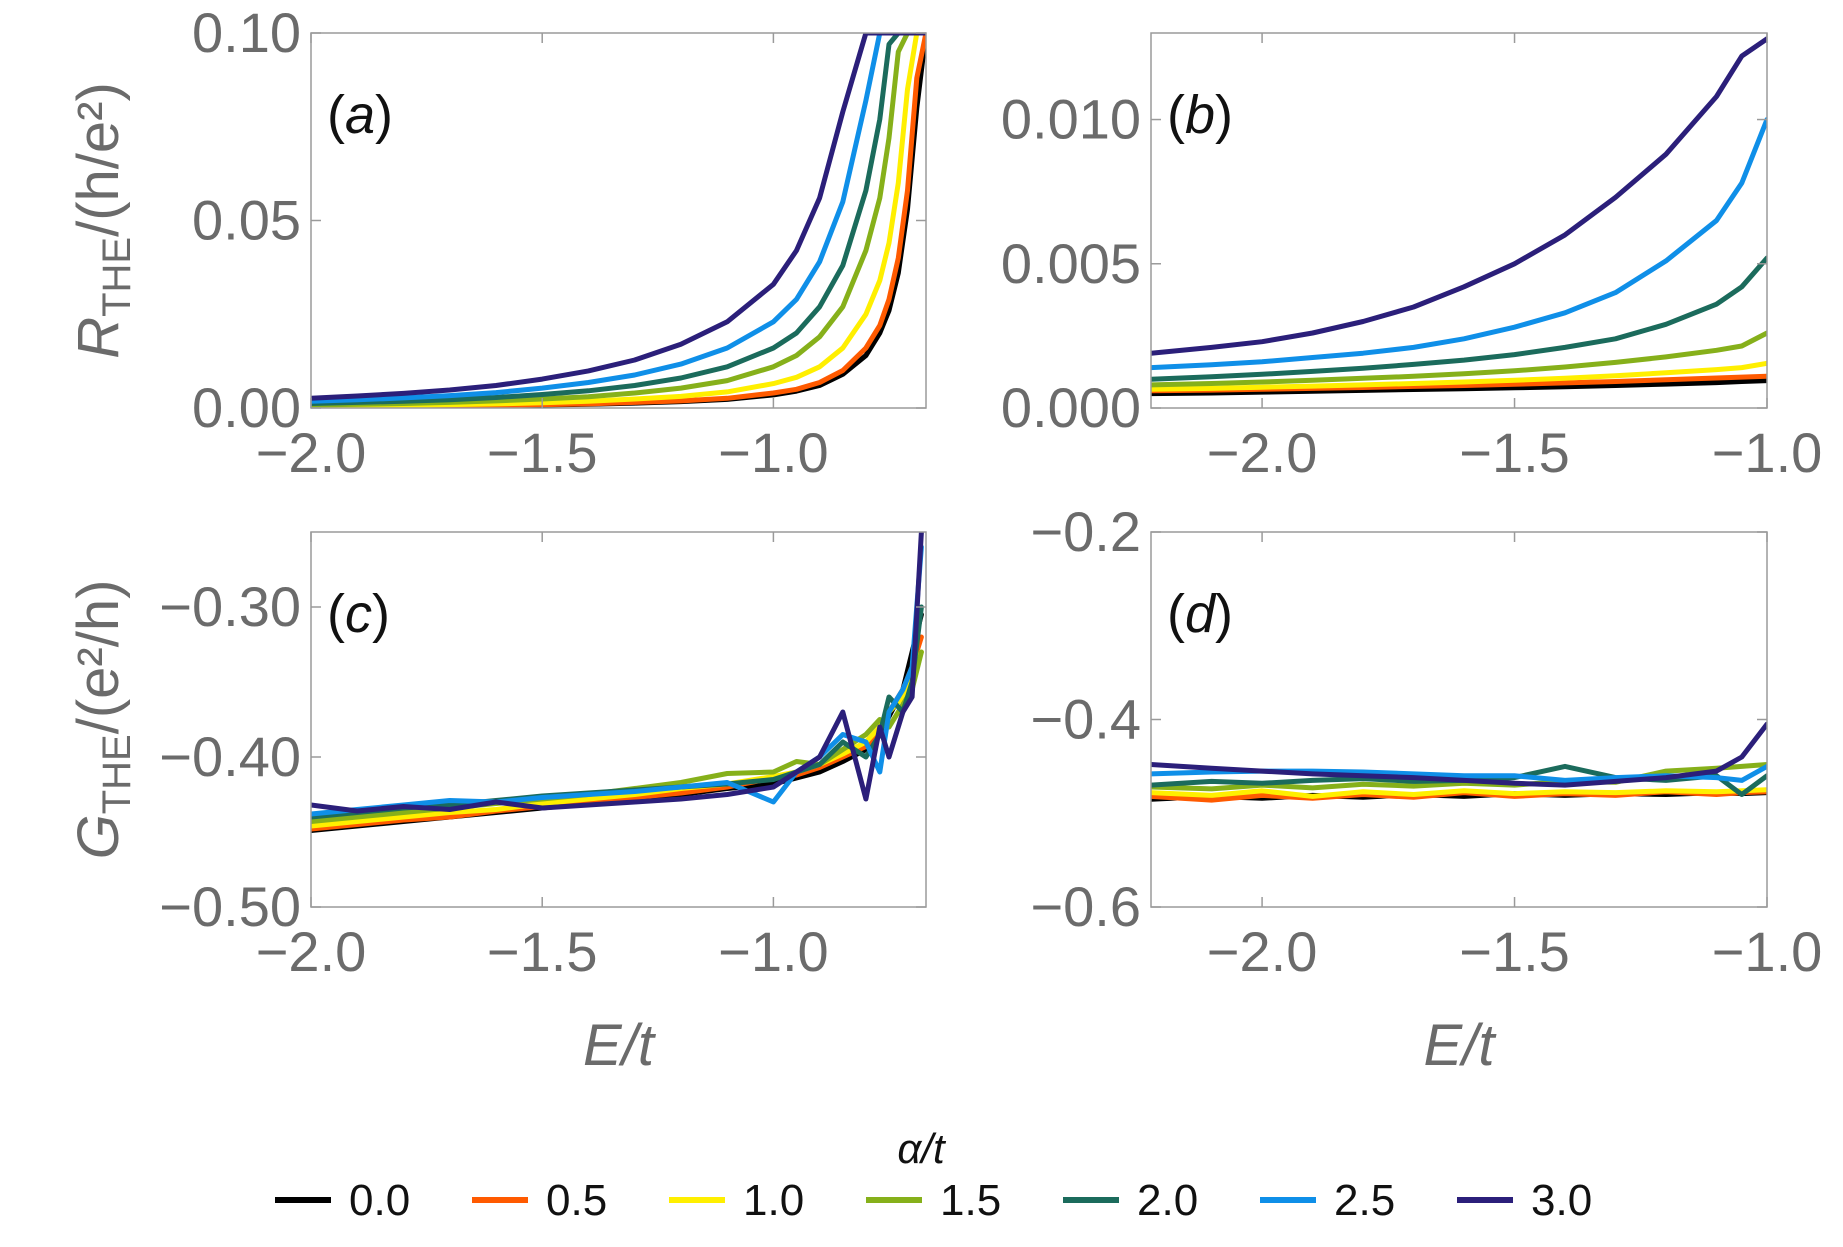 The image size is (1843, 1247). What do you see at coordinates (1561, 1200) in the screenshot?
I see `legend-label: 3.0` at bounding box center [1561, 1200].